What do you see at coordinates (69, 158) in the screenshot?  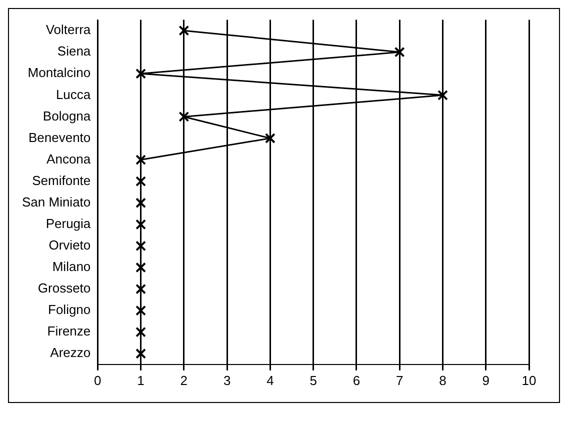 I see `y-tick-label: Ancona` at bounding box center [69, 158].